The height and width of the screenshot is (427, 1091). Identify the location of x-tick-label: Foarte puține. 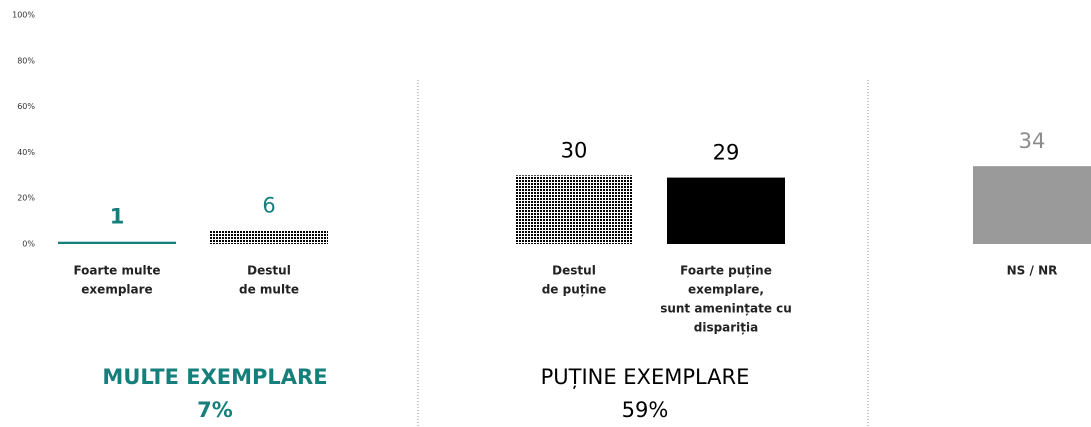
(726, 271).